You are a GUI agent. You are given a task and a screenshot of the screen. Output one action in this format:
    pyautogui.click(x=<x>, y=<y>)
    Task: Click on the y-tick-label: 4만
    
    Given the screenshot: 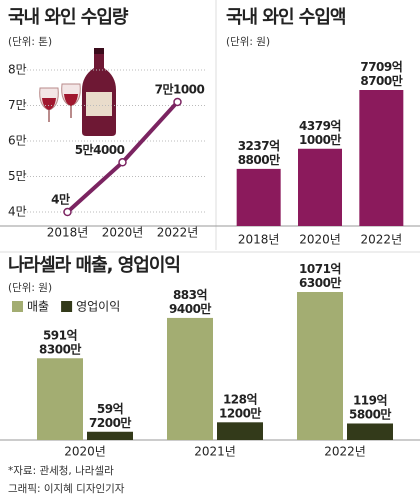 What is the action you would take?
    pyautogui.click(x=17, y=212)
    